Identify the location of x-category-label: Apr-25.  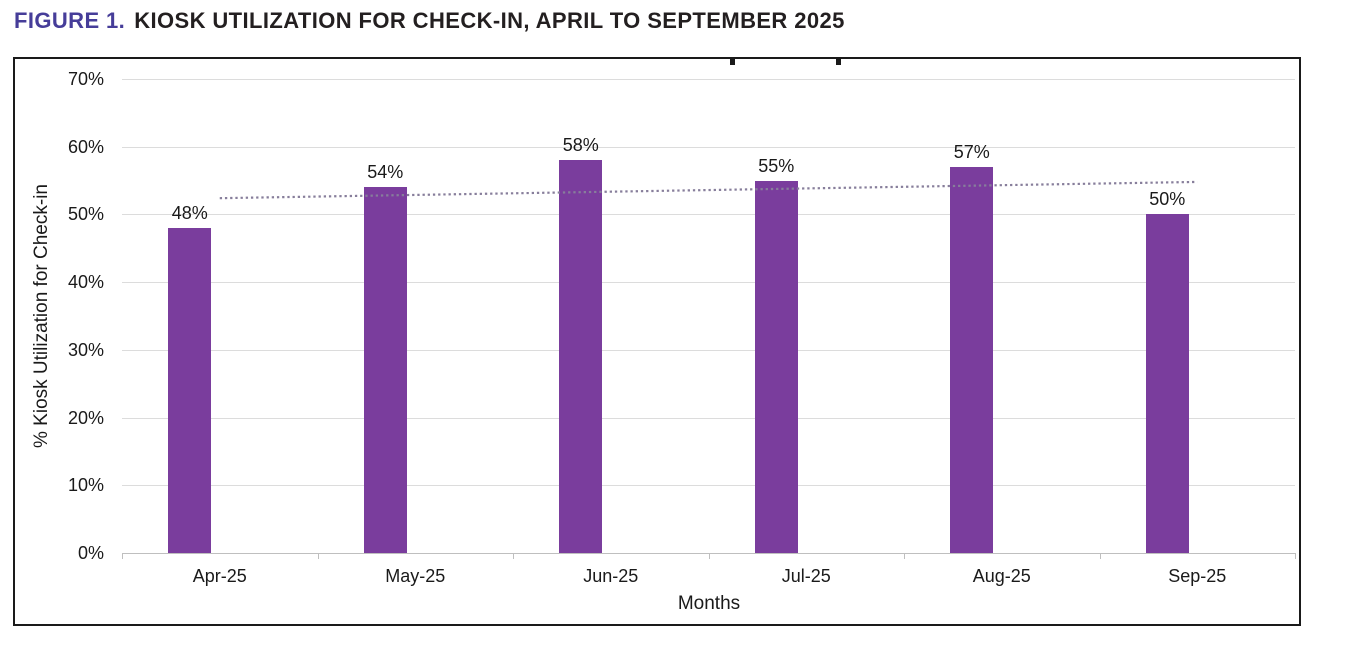
(219, 576).